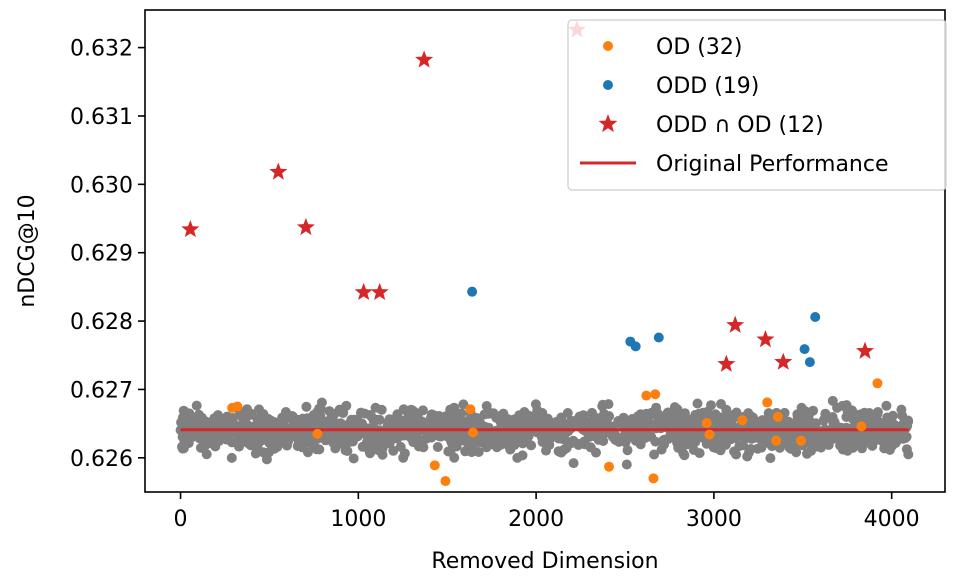 The height and width of the screenshot is (579, 956). I want to click on legend-box, so click(757, 105).